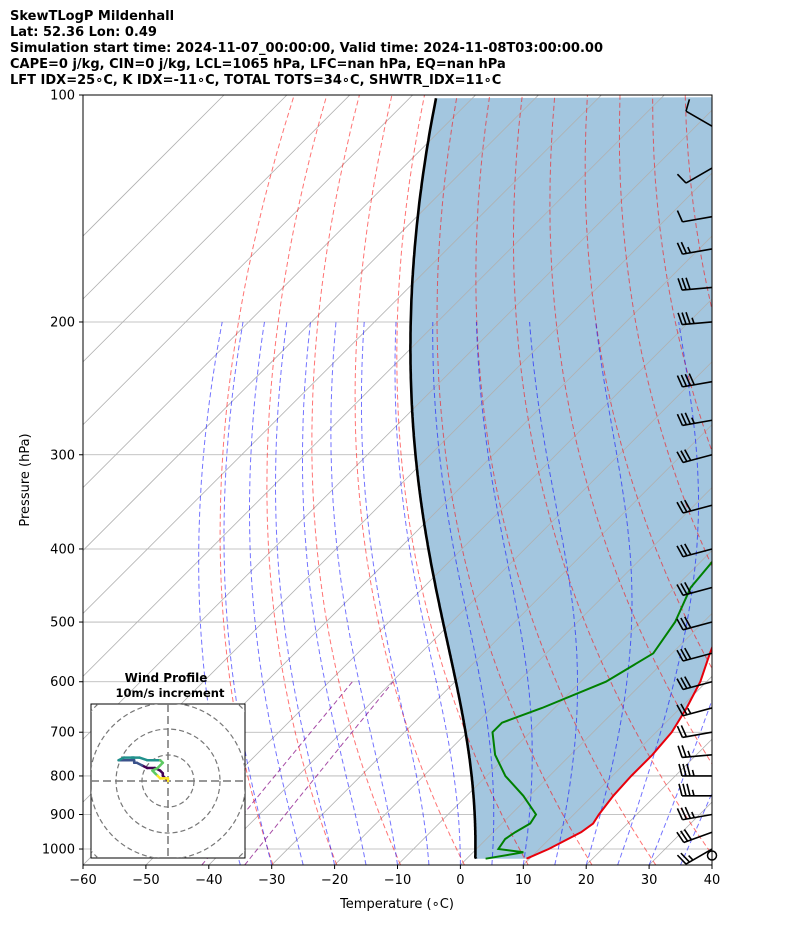 This screenshot has width=794, height=937. Describe the element at coordinates (58, 850) in the screenshot. I see `y-tick-label: 1000` at that location.